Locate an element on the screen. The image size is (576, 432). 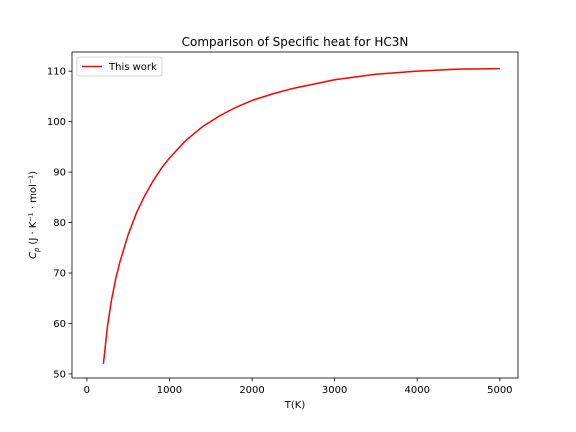
y-tick-label: 50 is located at coordinates (59, 374).